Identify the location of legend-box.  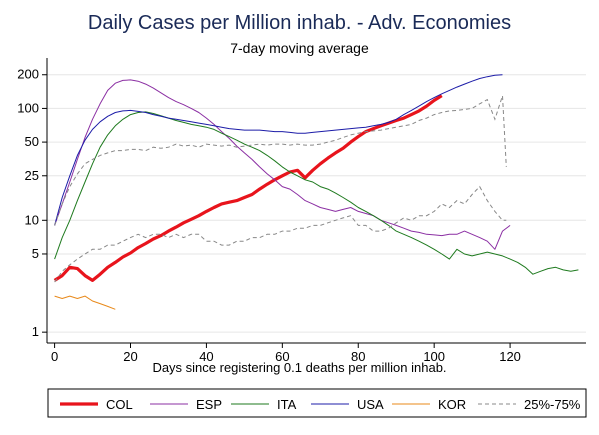
(317, 403).